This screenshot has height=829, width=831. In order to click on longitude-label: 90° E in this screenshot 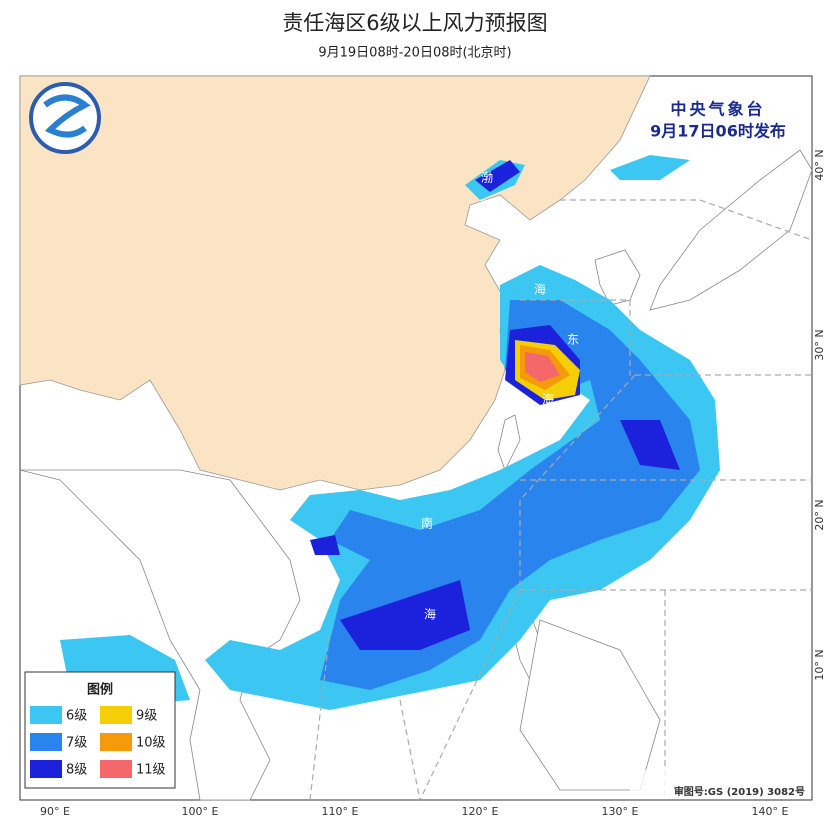, I will do `click(55, 811)`.